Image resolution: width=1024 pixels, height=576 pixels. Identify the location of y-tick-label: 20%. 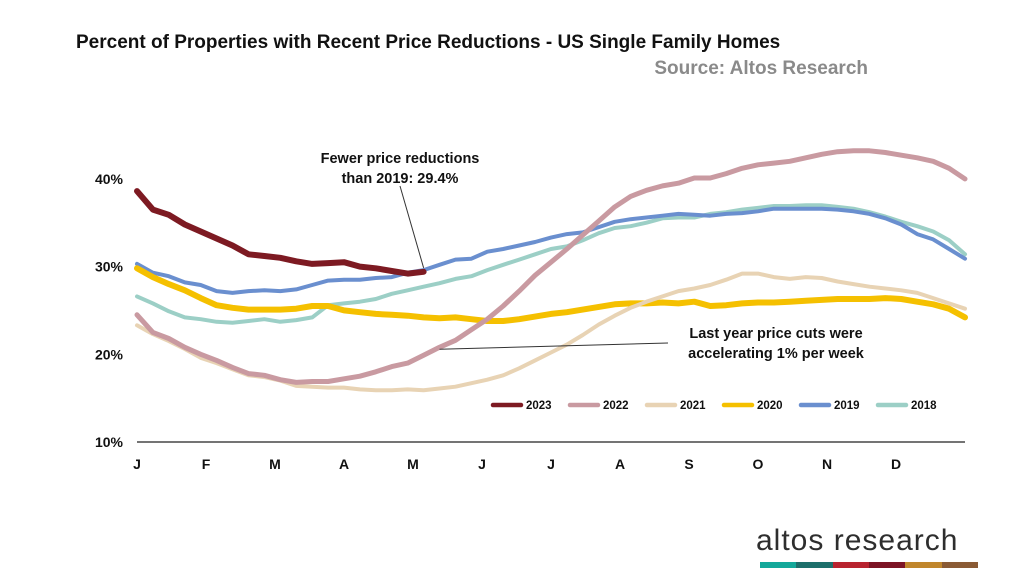
(109, 354).